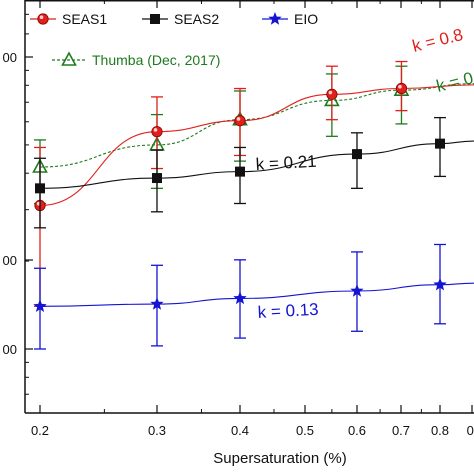  I want to click on legend-label: Thumba (Dec, 2017), so click(156, 60).